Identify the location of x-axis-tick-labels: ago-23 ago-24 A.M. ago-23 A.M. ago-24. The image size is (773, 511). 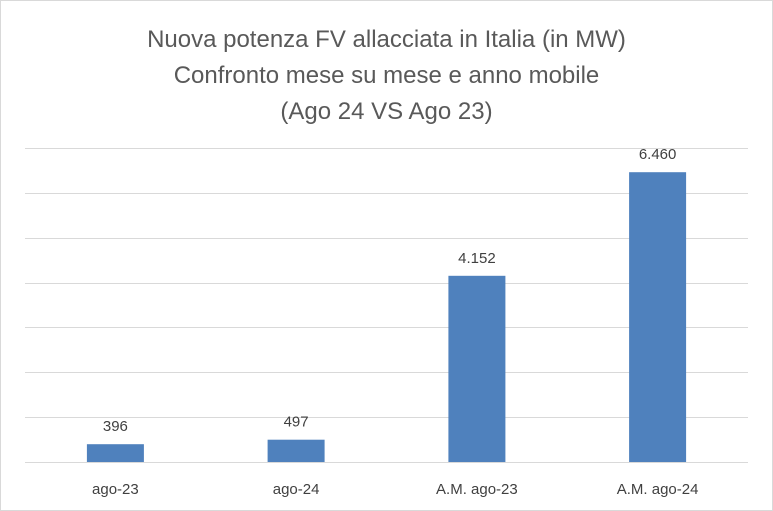
(395, 489).